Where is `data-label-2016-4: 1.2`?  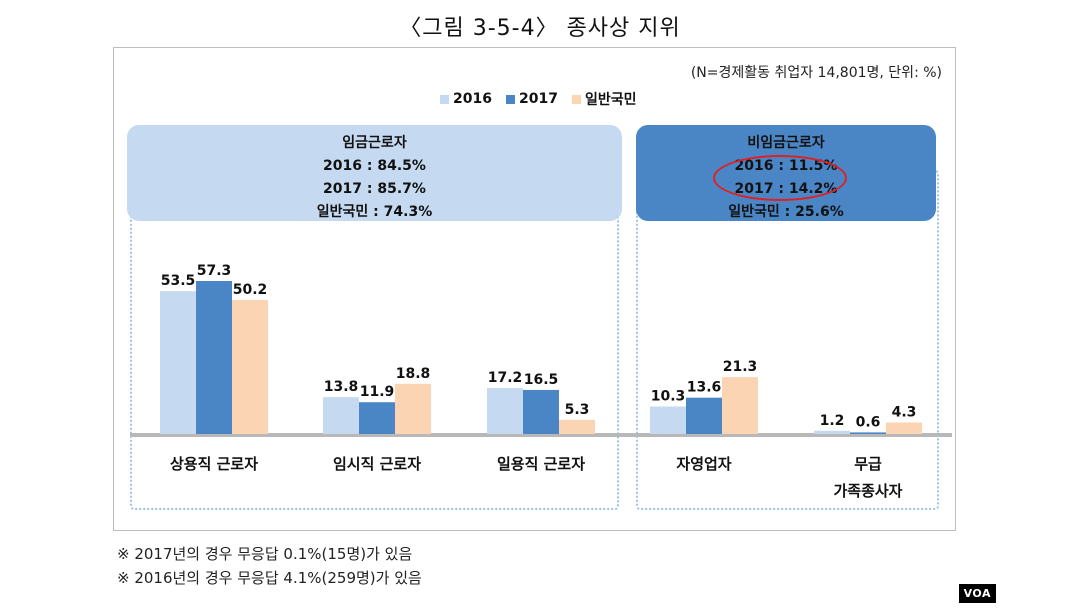
data-label-2016-4: 1.2 is located at coordinates (832, 421).